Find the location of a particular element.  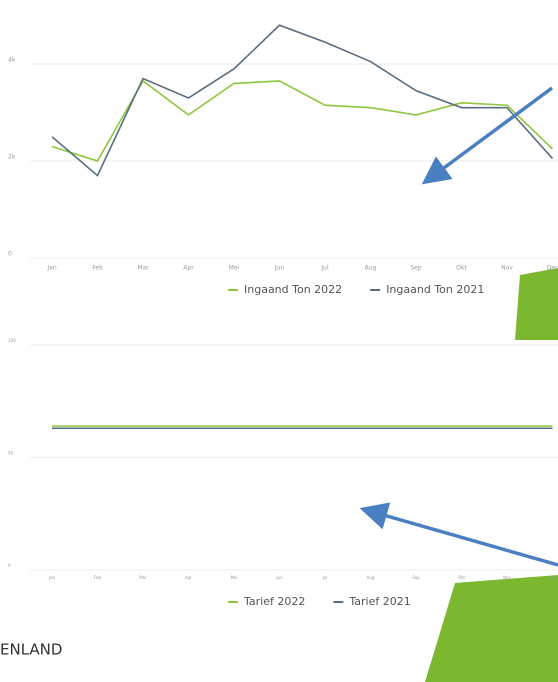

legend-label: Ingaand Ton 2021 is located at coordinates (435, 289).